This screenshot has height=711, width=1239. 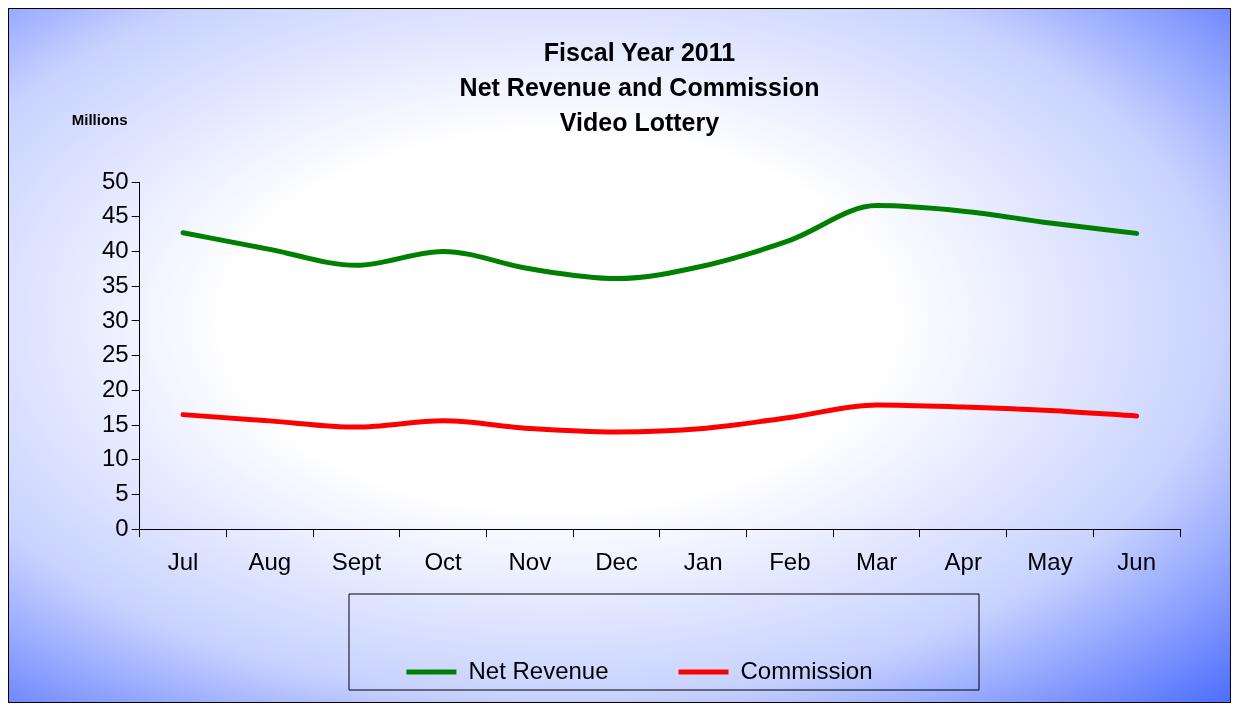 What do you see at coordinates (639, 87) in the screenshot?
I see `chart-title: Fiscal Year 2011 Net Revenue and Commission Video Lottery` at bounding box center [639, 87].